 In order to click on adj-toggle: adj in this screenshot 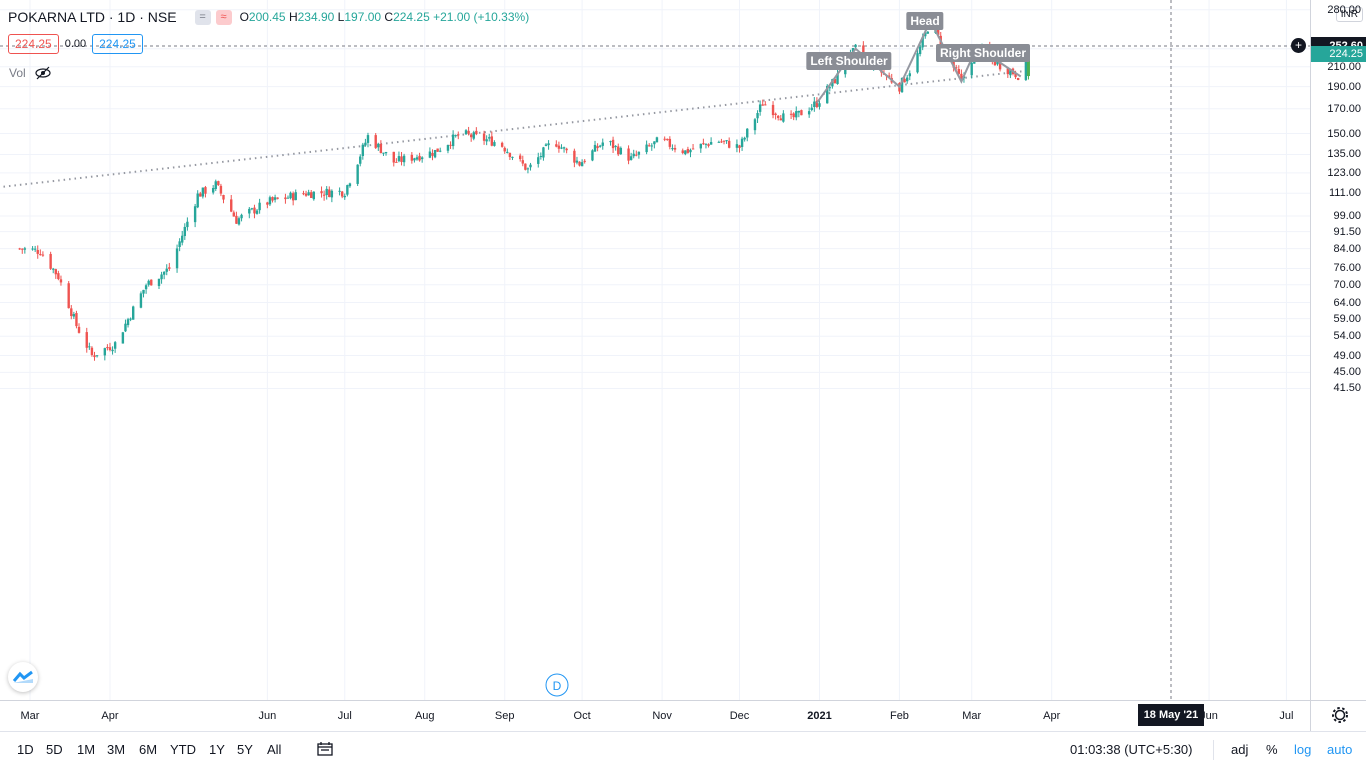, I will do `click(1240, 749)`.